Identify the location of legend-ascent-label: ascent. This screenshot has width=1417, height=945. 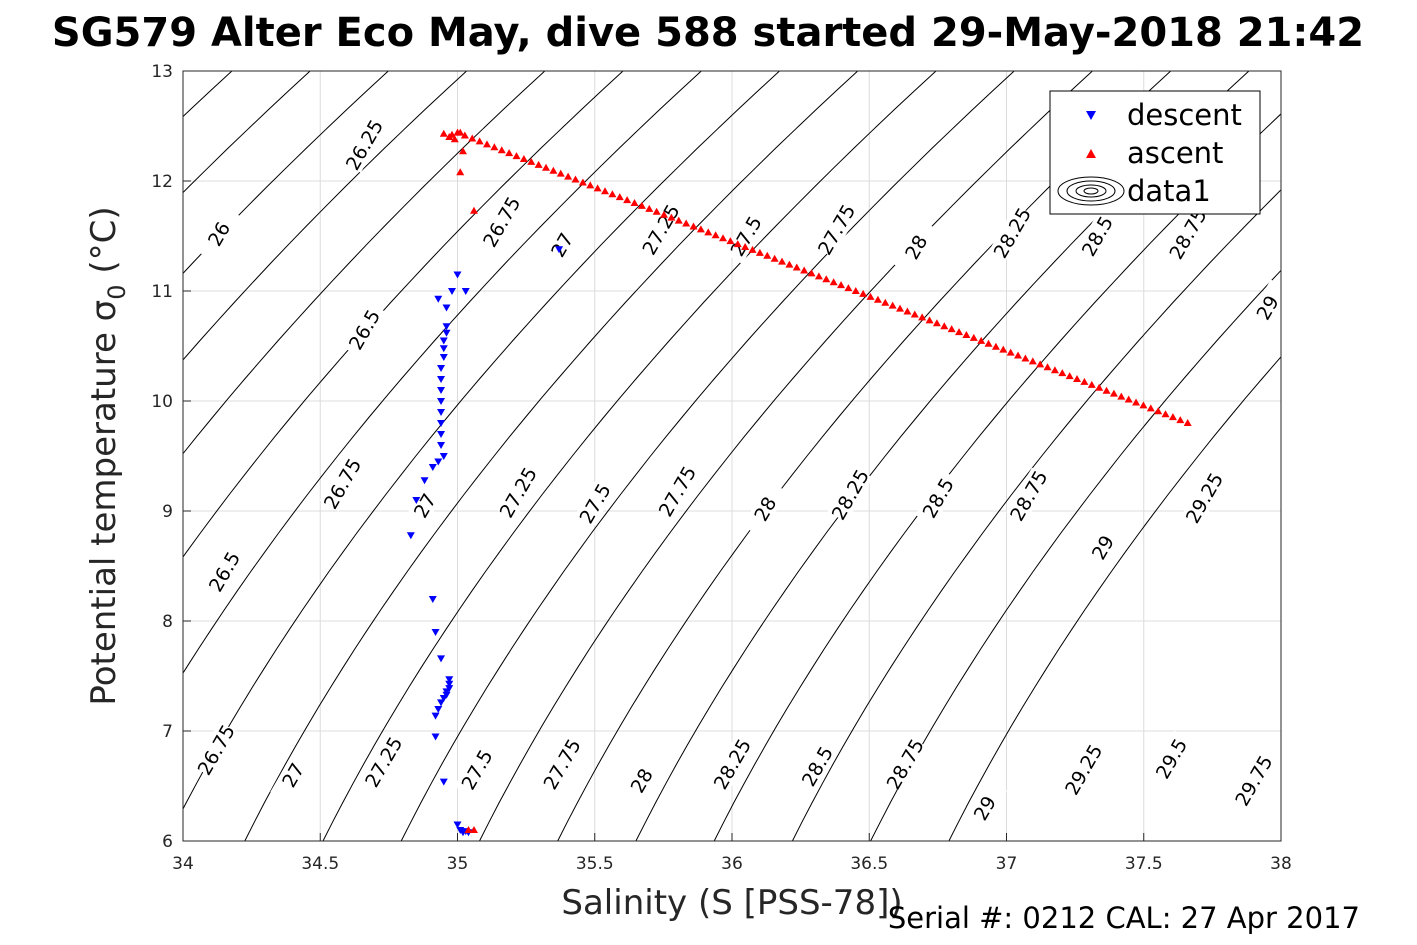
(1175, 153).